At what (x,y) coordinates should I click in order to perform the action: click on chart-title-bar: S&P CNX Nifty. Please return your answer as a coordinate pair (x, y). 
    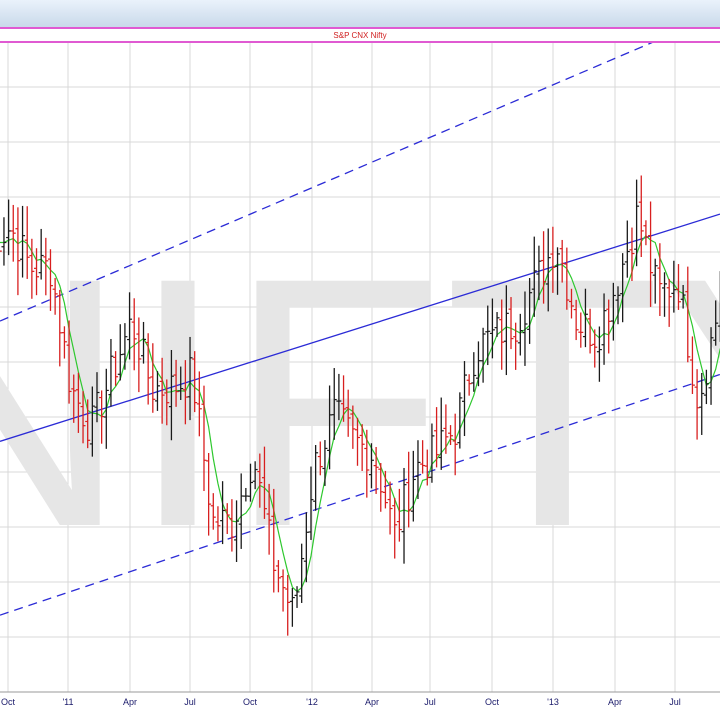
    Looking at the image, I should click on (360, 35).